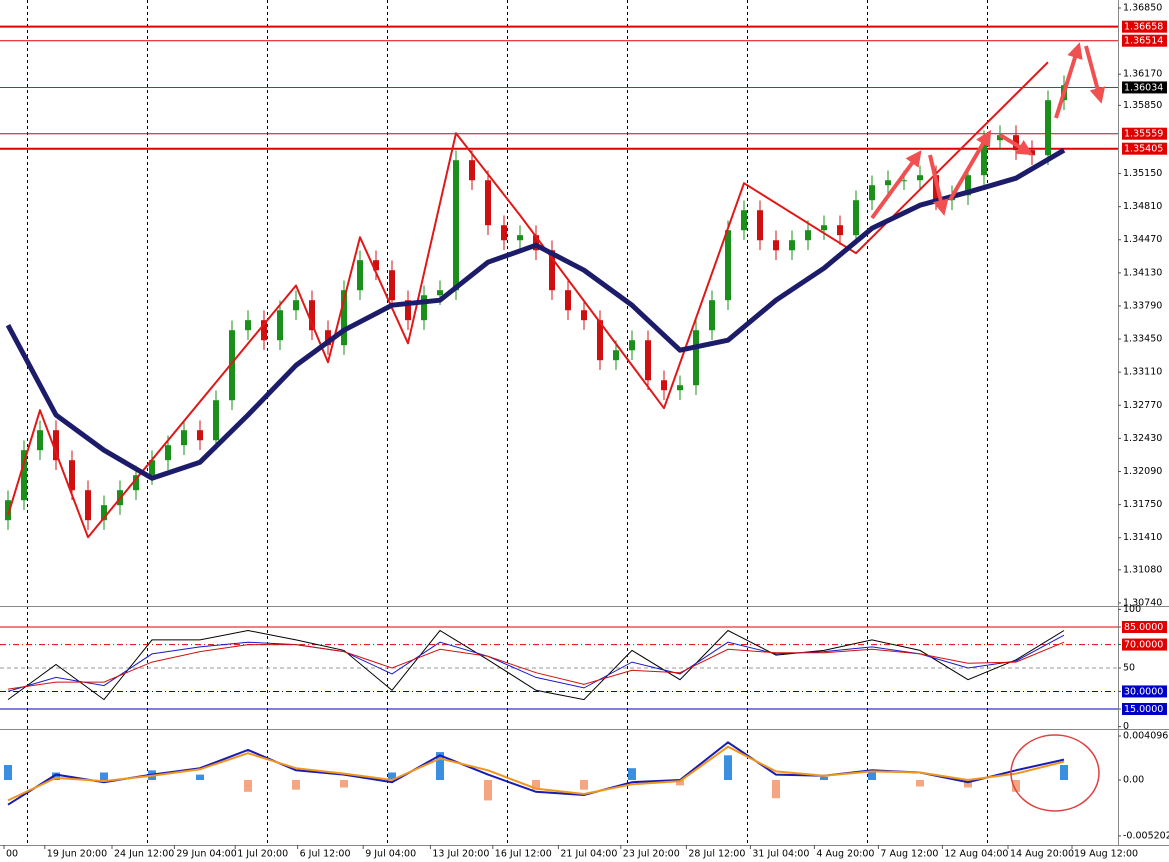 This screenshot has height=862, width=1169. I want to click on x-tick-label: 1 Jul 20:00, so click(262, 854).